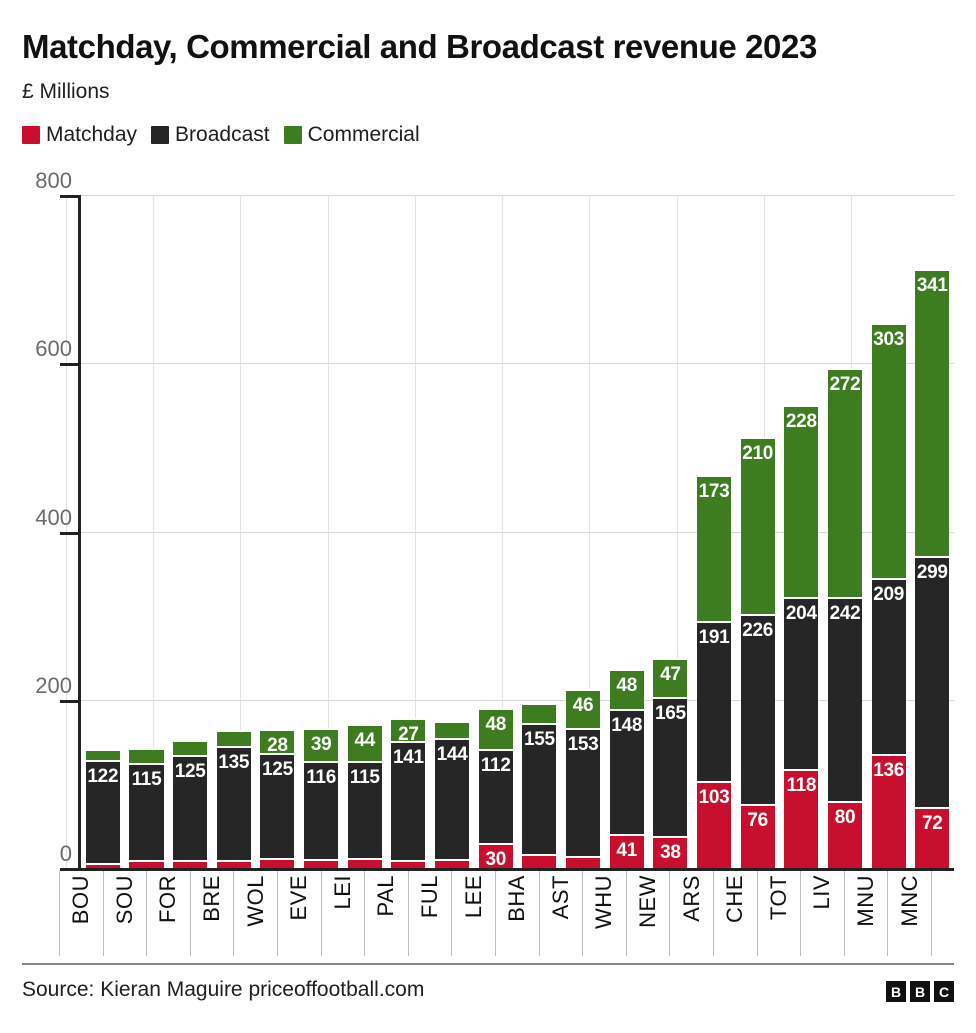 The width and height of the screenshot is (976, 1033). I want to click on bar-segment-commercial-pal: 27, so click(408, 731).